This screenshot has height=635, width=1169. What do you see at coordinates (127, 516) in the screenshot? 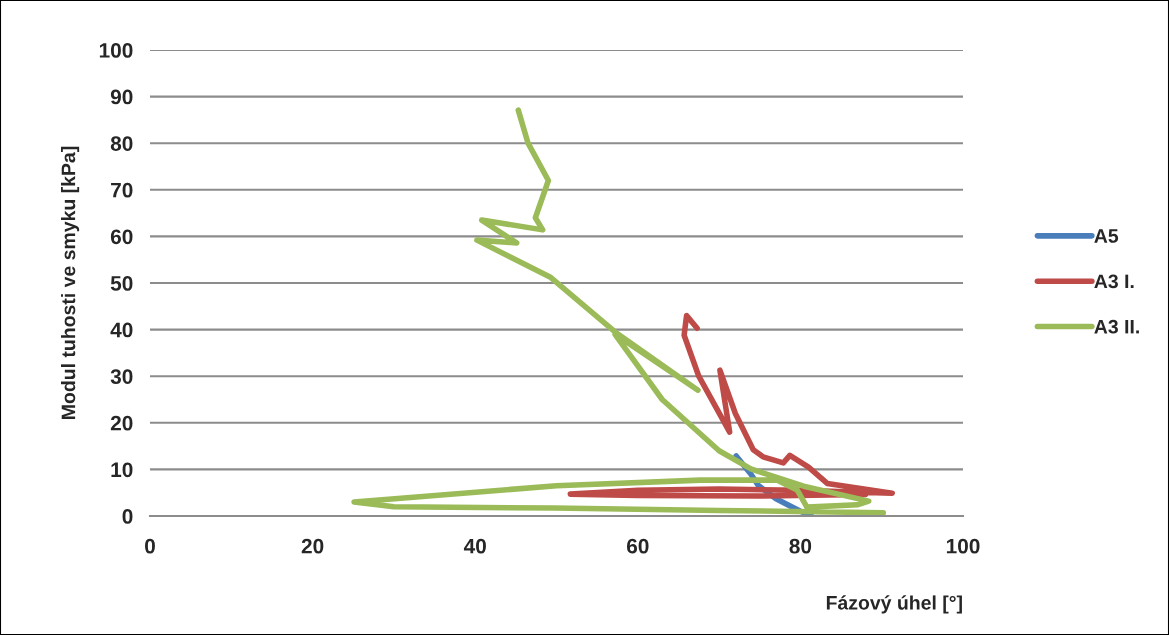
I see `y-tick-label: 0` at bounding box center [127, 516].